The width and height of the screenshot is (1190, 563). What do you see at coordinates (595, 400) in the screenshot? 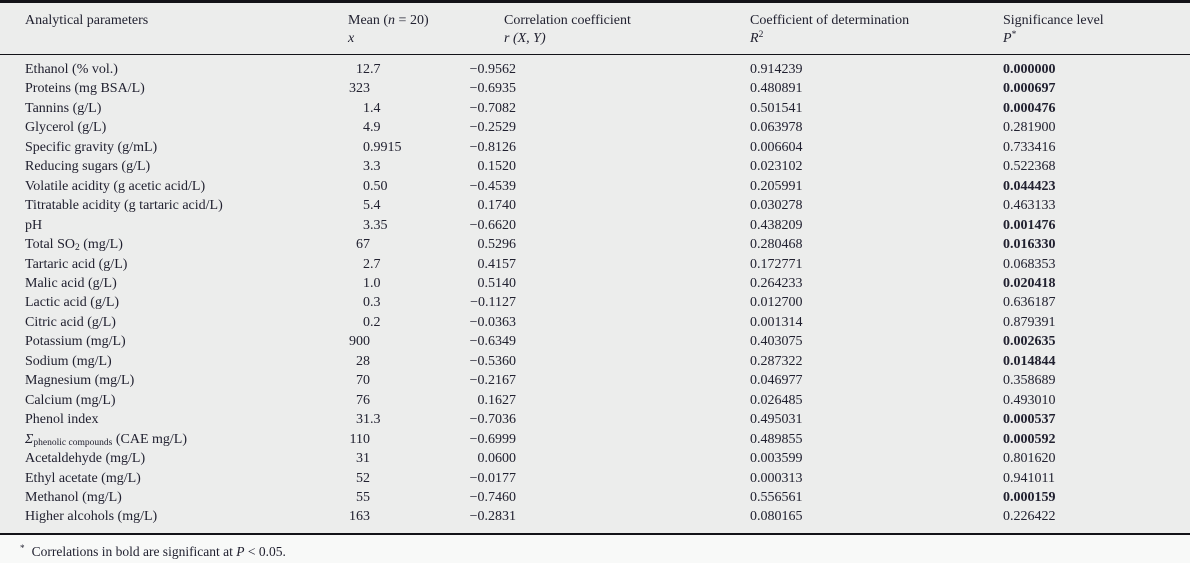
I see `table-row: Calcium (mg/L) 76 0.1627 0.026485 0.493010` at bounding box center [595, 400].